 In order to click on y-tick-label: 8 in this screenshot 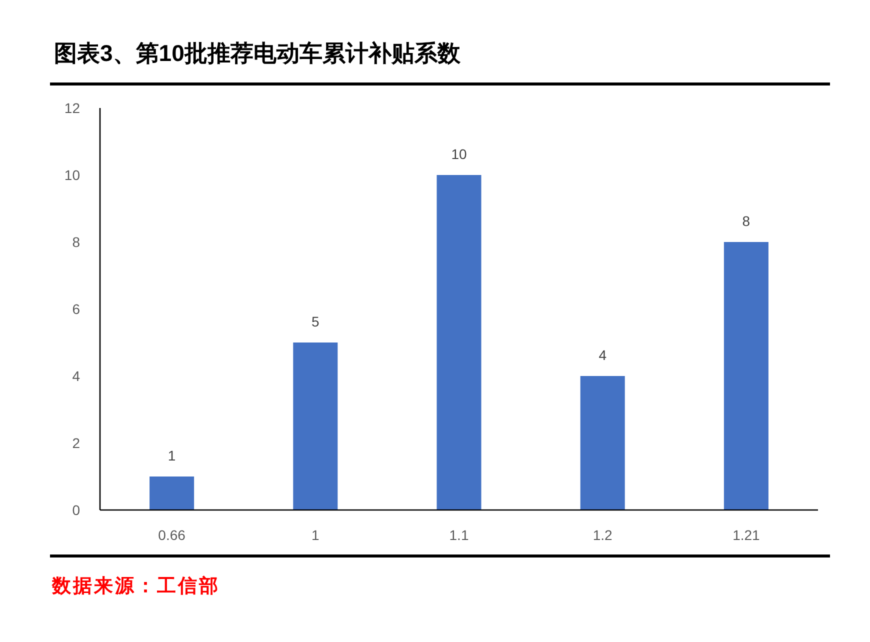, I will do `click(76, 242)`.